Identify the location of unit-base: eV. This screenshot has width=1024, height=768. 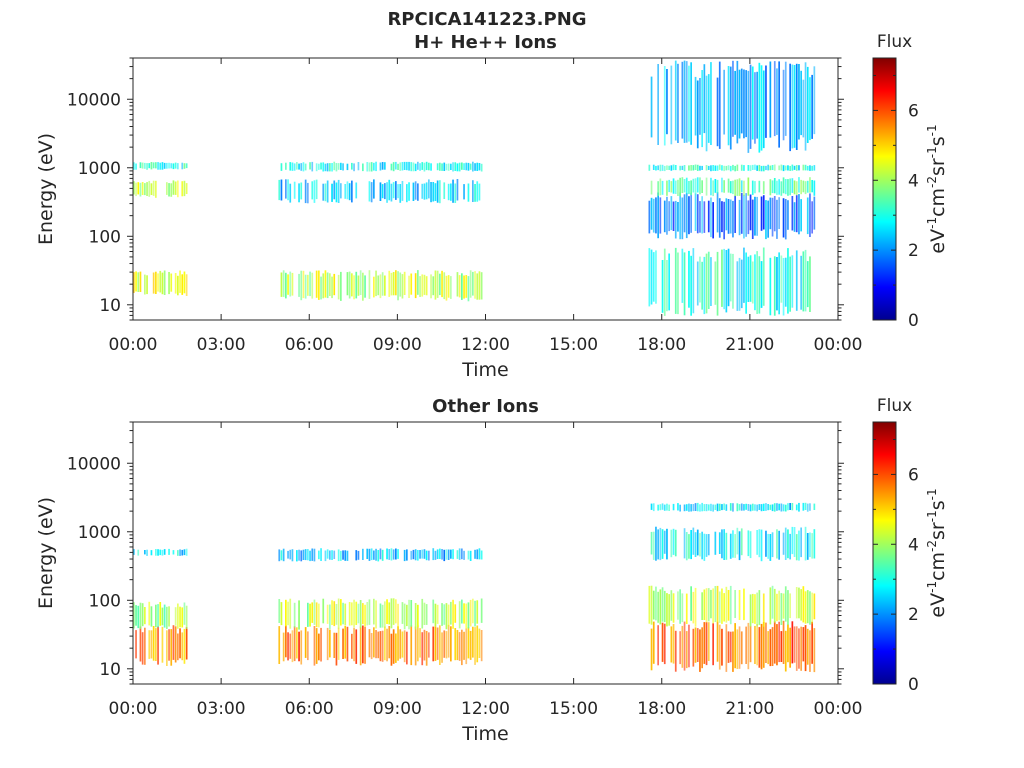
(938, 241).